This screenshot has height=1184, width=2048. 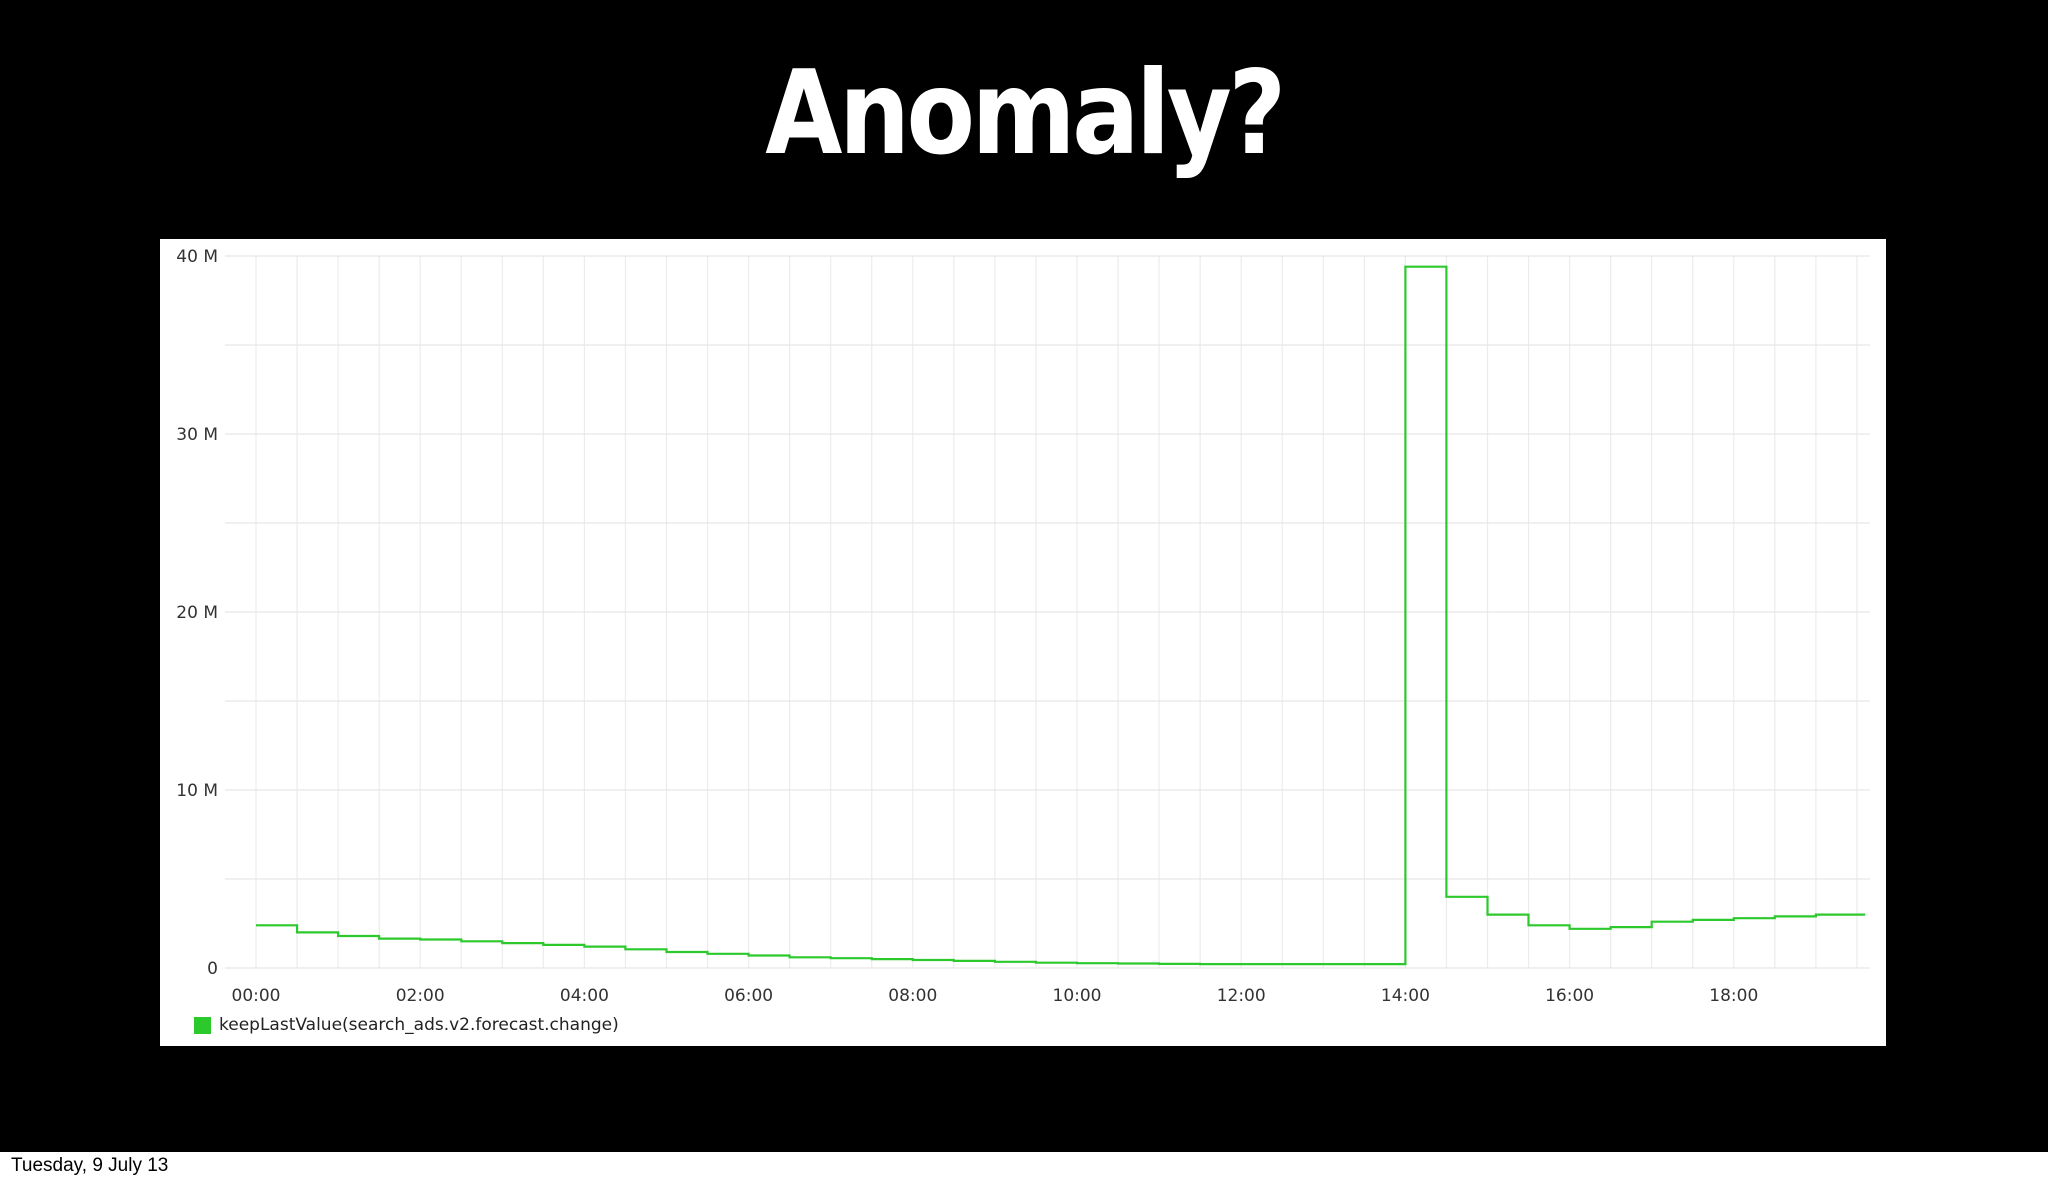 I want to click on y-tick-label: 30 M, so click(x=197, y=435).